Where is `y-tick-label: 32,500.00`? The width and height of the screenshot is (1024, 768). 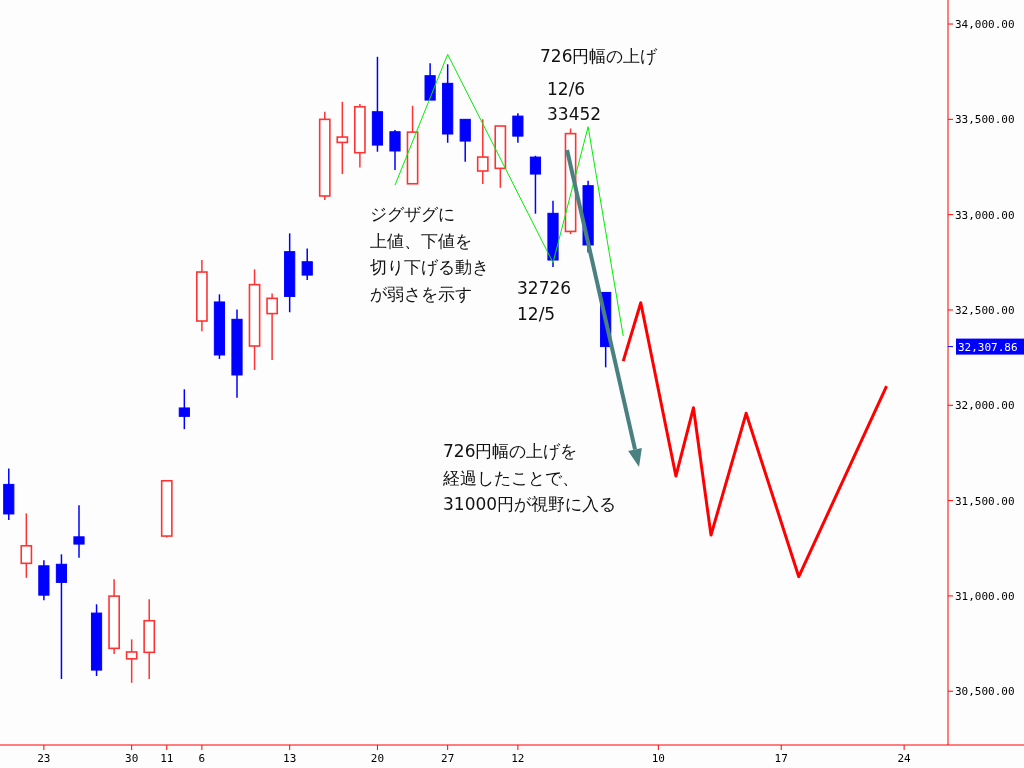
y-tick-label: 32,500.00 is located at coordinates (985, 310).